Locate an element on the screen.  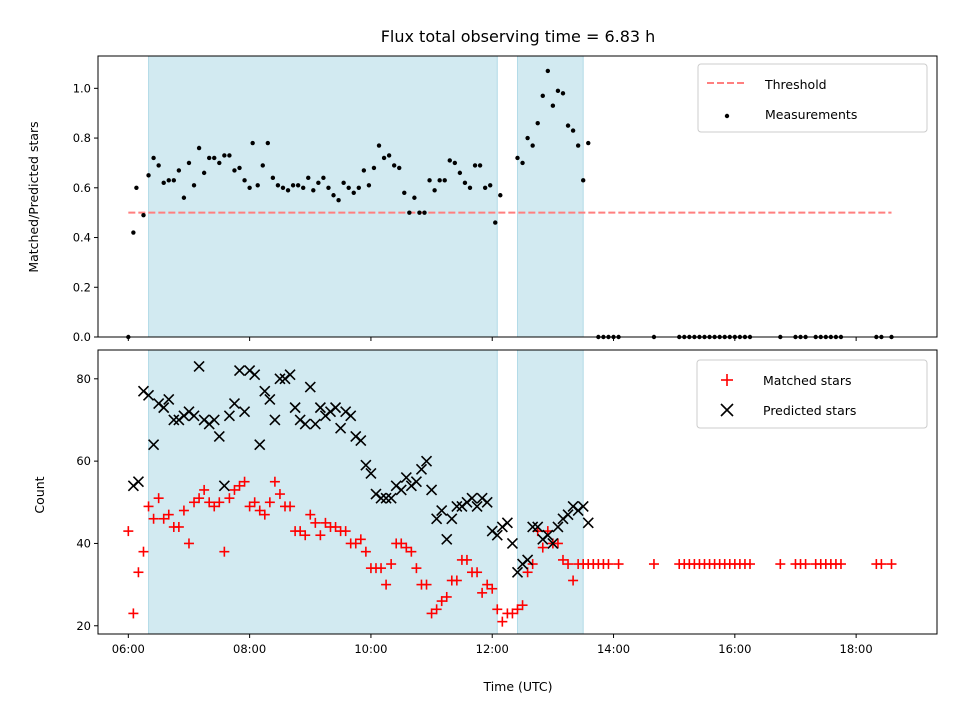
count-y-ticks: 20 40 60 80 is located at coordinates (87, 502).